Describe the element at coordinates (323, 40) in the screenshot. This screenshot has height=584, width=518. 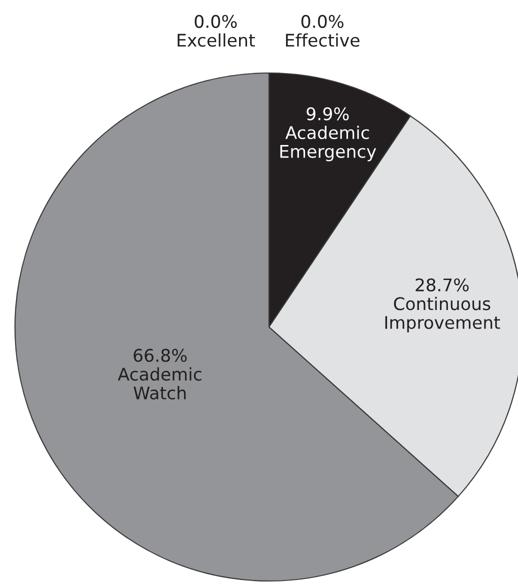
I see `category-label: Effective` at that location.